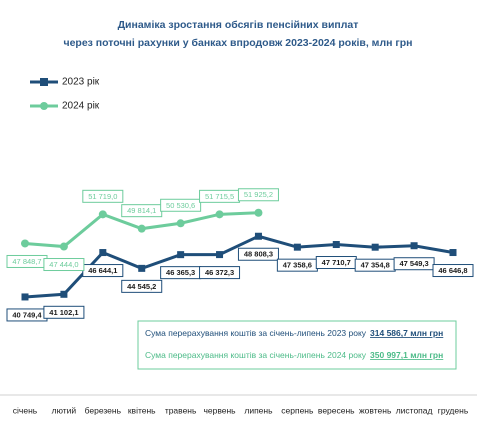 The width and height of the screenshot is (477, 447). What do you see at coordinates (102, 270) in the screenshot?
I see `data-label: 46 644,1` at bounding box center [102, 270].